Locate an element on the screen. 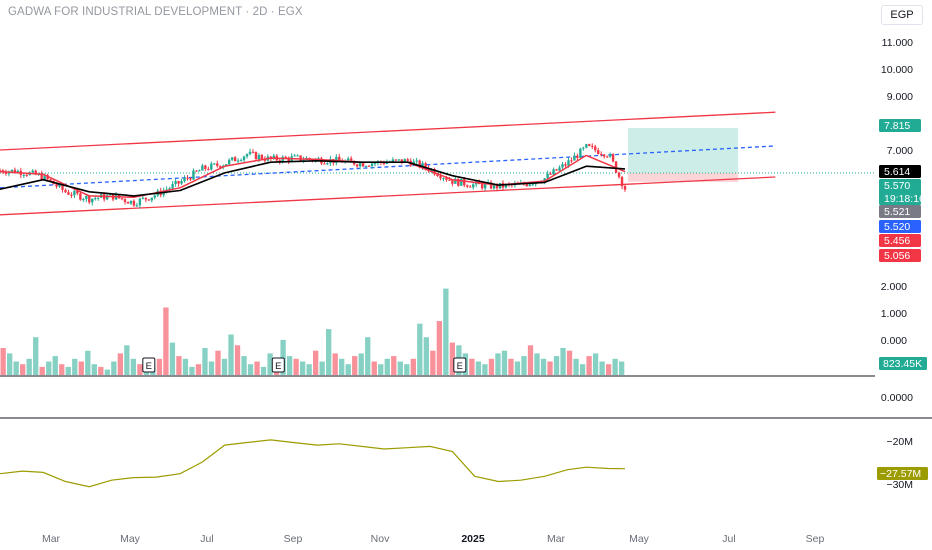 The width and height of the screenshot is (932, 550). volume-tick-label: 0.000 is located at coordinates (894, 341).